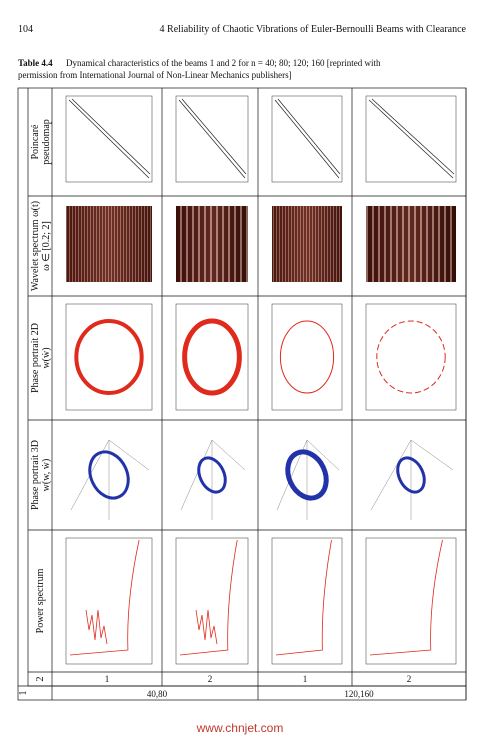 This screenshot has width=482, height=737. I want to click on beam-header: 2, so click(40, 679).